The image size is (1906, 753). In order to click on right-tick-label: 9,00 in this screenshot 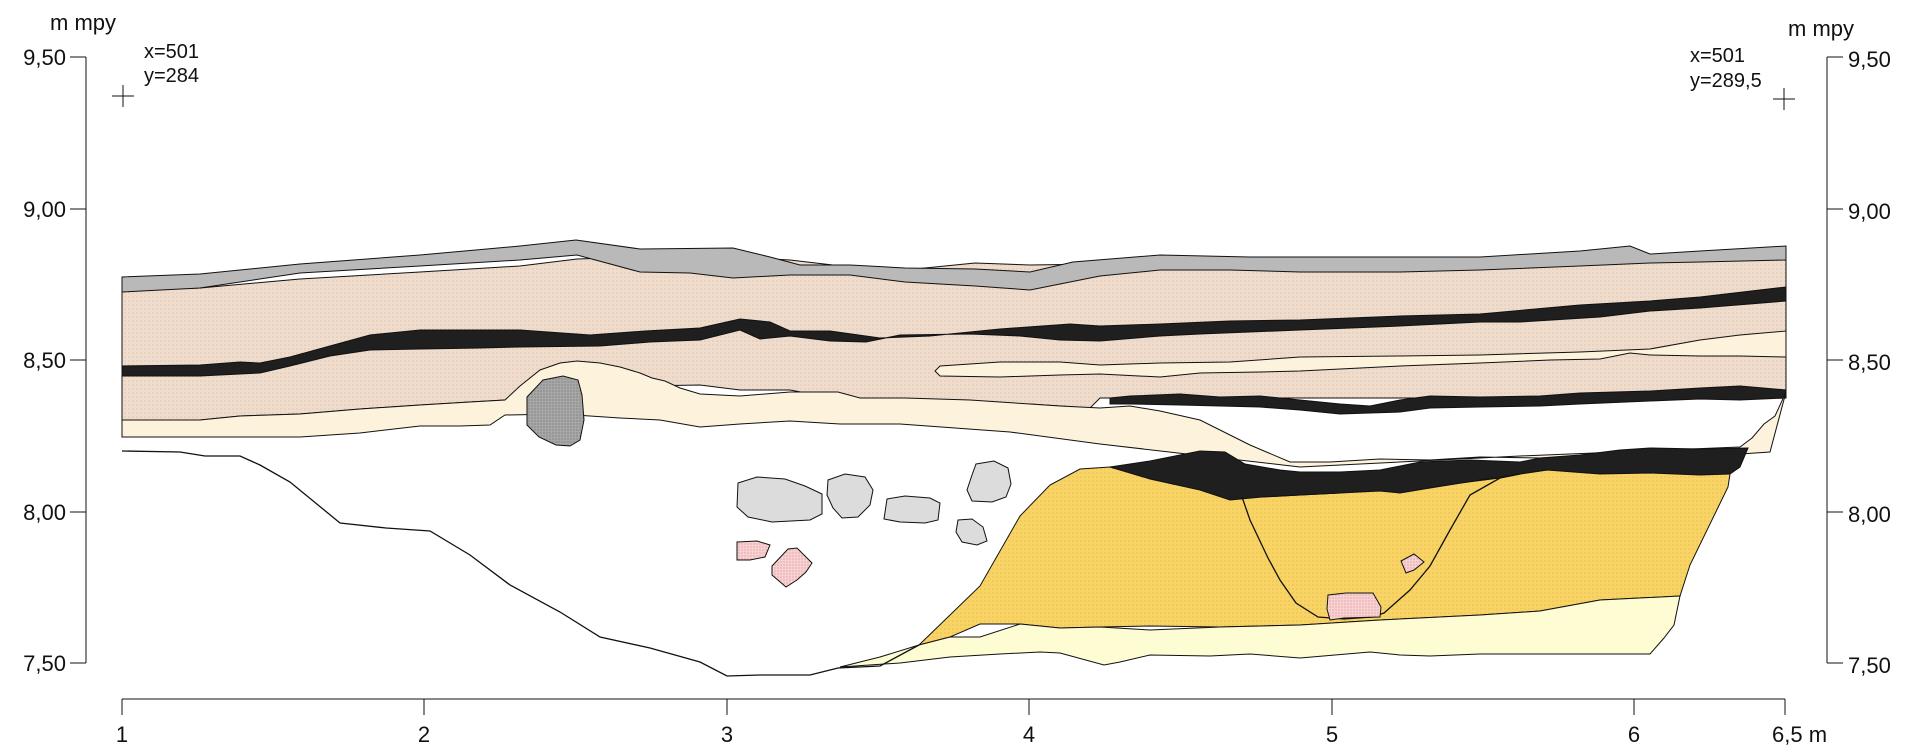, I will do `click(1869, 211)`.